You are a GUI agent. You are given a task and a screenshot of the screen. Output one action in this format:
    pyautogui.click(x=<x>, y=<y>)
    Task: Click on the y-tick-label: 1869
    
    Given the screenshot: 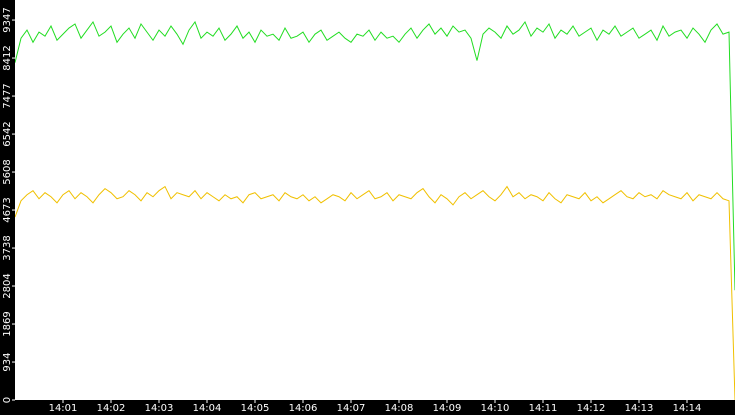 What is the action you would take?
    pyautogui.click(x=7, y=323)
    